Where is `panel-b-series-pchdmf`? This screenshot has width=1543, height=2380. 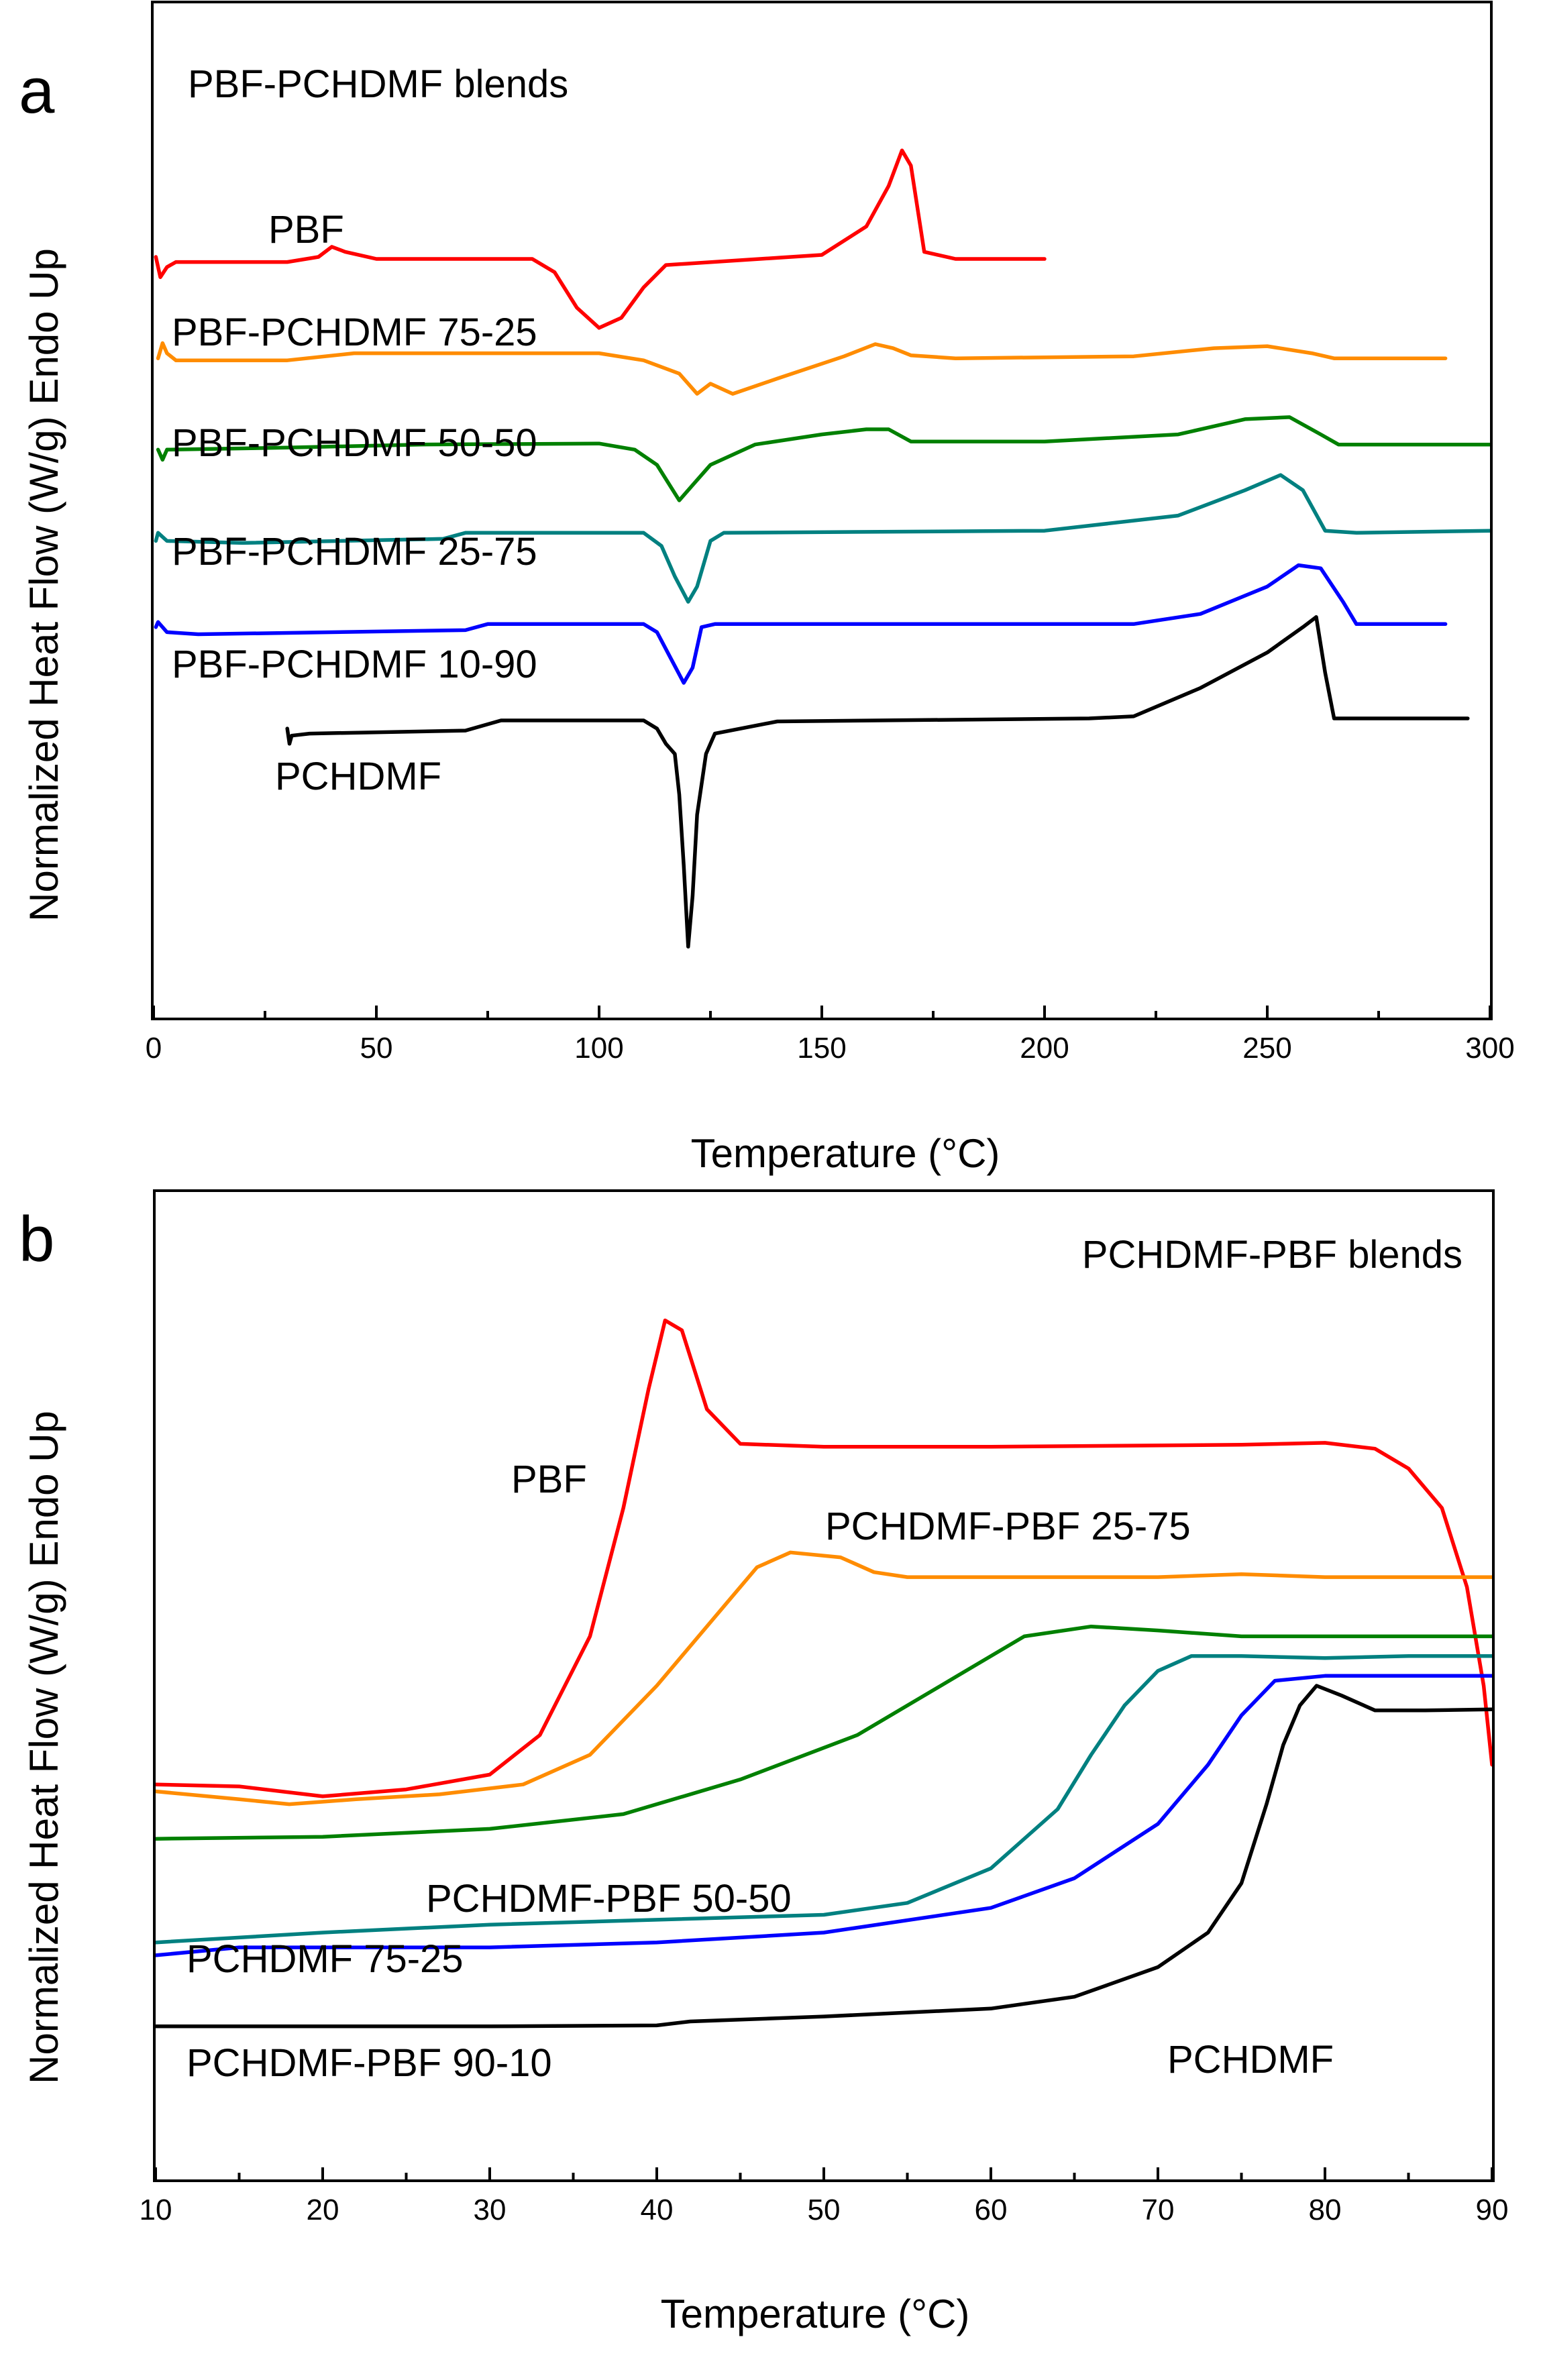
panel-b-series-pchdmf is located at coordinates (824, 1856).